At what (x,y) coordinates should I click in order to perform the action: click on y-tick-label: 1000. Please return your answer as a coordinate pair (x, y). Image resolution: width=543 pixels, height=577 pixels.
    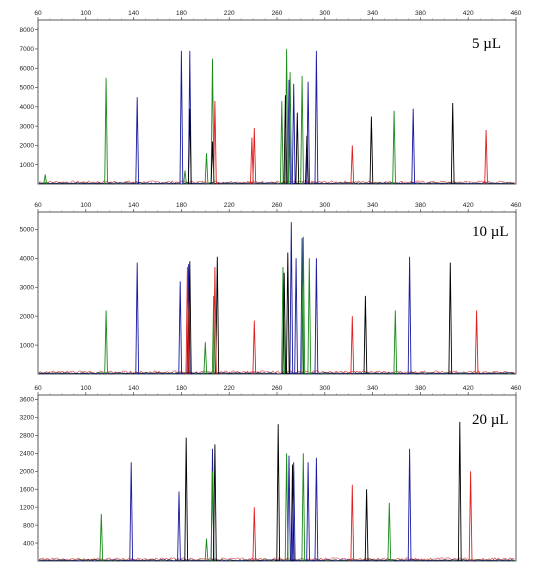
    Looking at the image, I should click on (27, 165).